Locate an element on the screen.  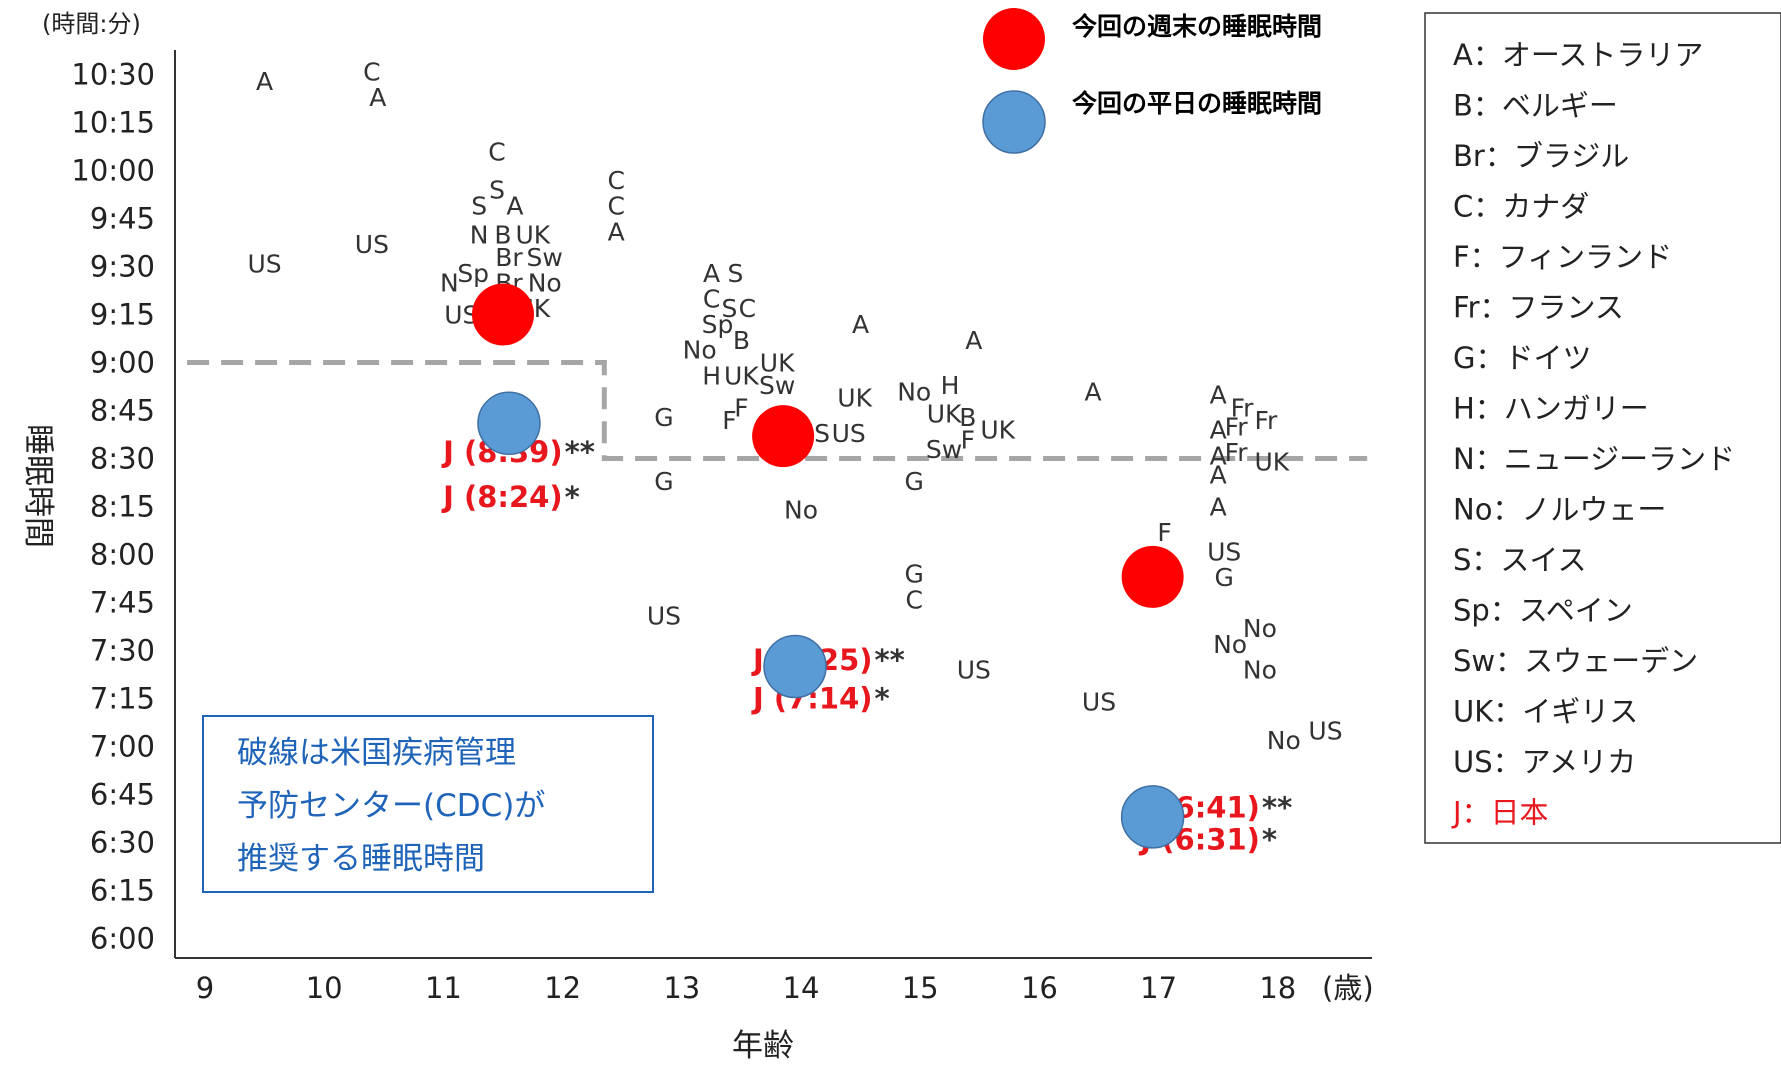
annotation-box: 破線は米国疾病管理 予防センター(CDC)が 推奨する睡眠時間 is located at coordinates (428, 804).